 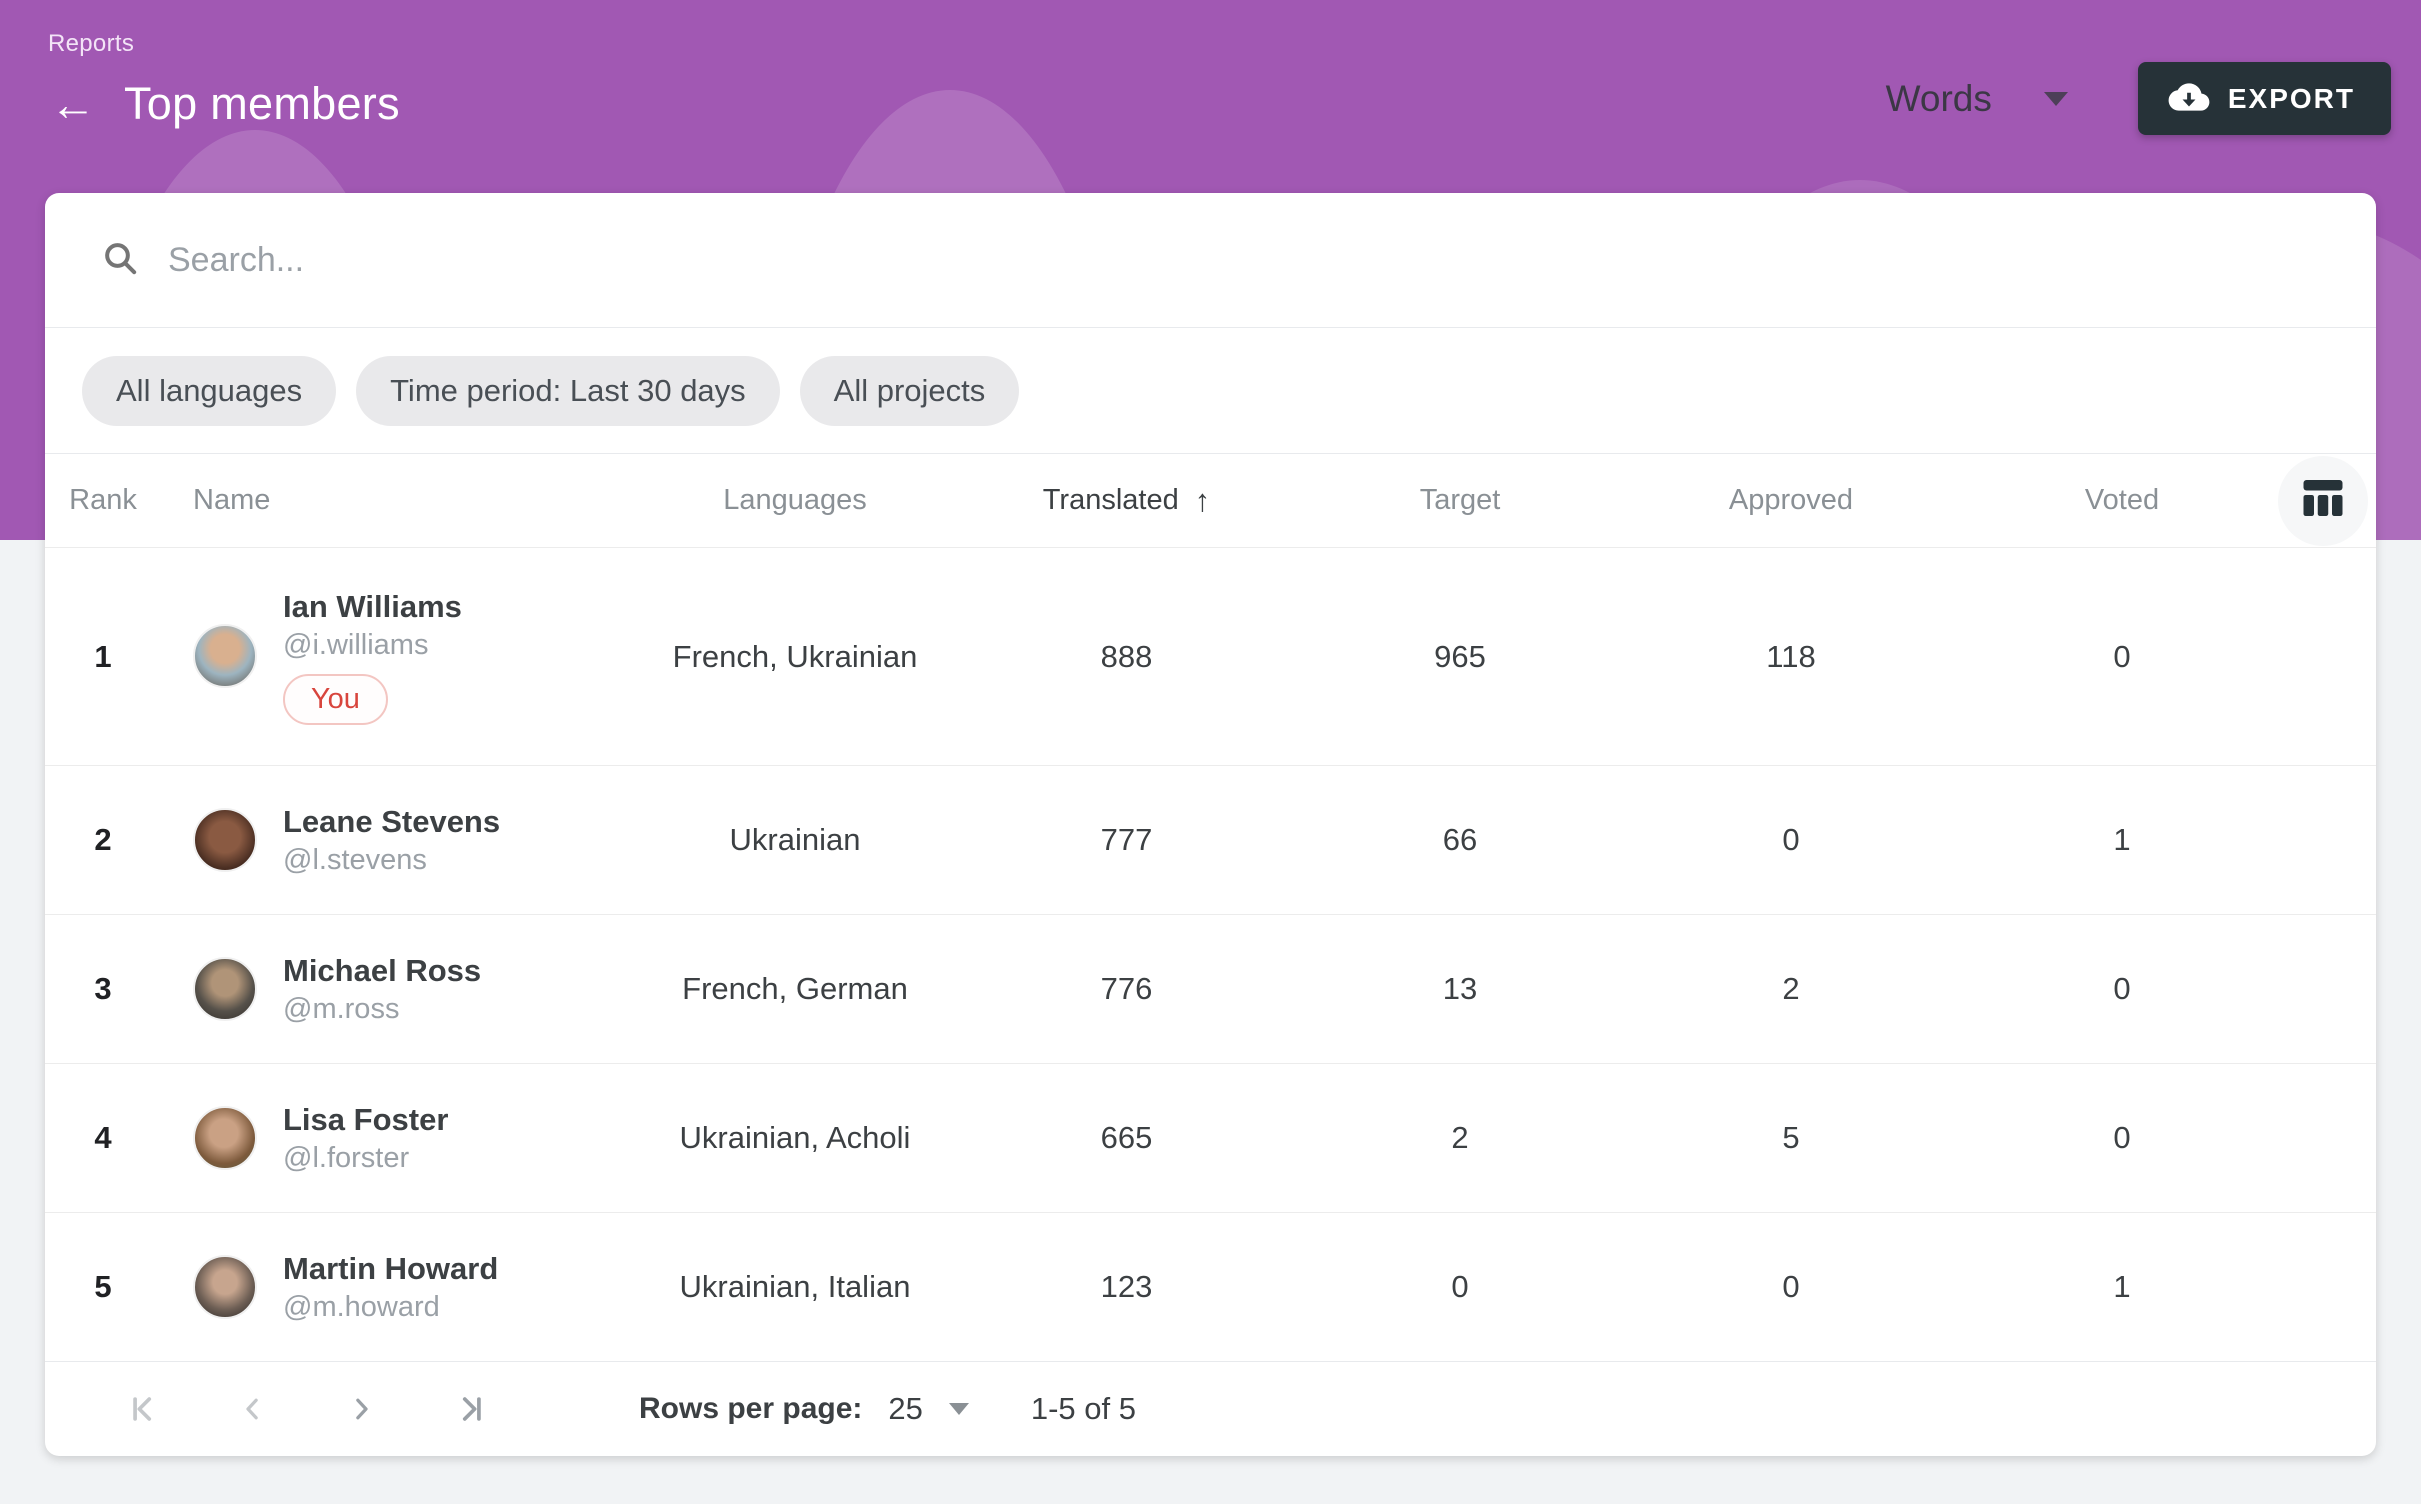 What do you see at coordinates (341, 1009) in the screenshot?
I see `member-handle: @m.ross` at bounding box center [341, 1009].